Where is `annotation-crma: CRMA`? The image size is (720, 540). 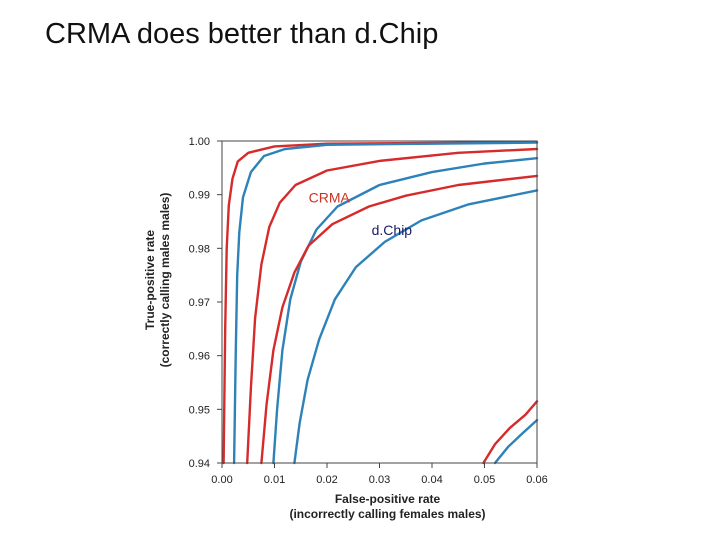 annotation-crma: CRMA is located at coordinates (330, 198).